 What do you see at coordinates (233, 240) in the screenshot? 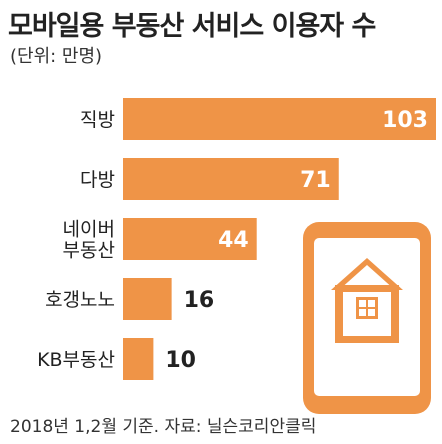
I see `value-label-2: 44` at bounding box center [233, 240].